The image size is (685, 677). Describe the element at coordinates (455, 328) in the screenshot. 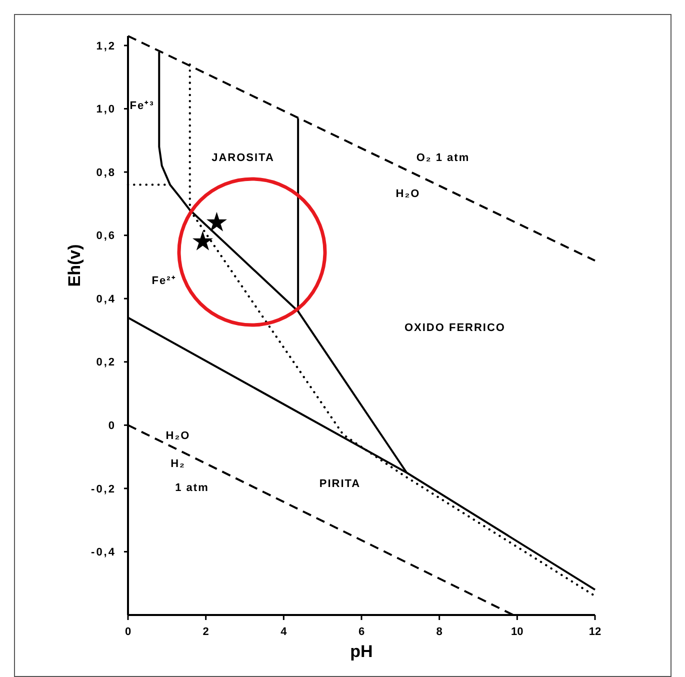

I see `annotation: OXIDO FERRICO` at that location.